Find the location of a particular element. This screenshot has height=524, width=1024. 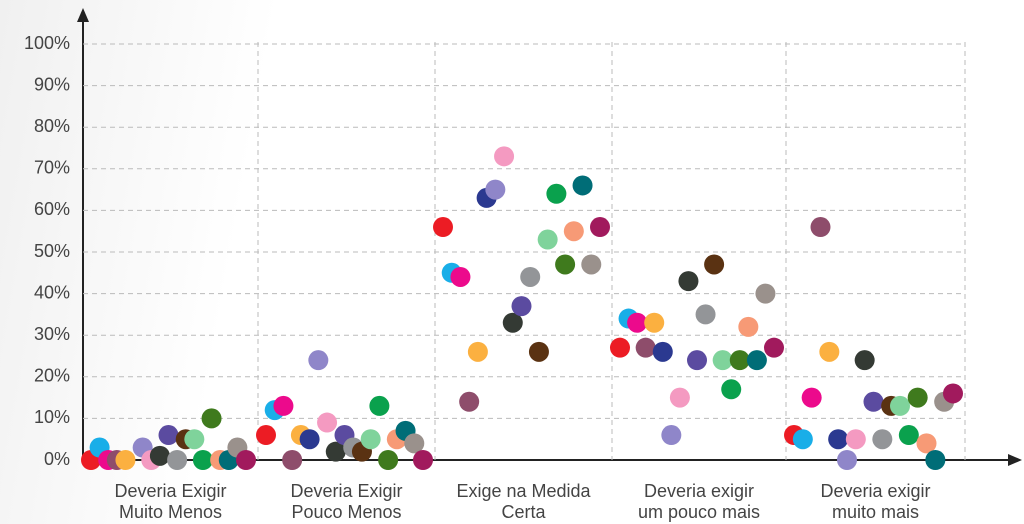

x-tick-label: Deveria exigir muito mais is located at coordinates (875, 501).